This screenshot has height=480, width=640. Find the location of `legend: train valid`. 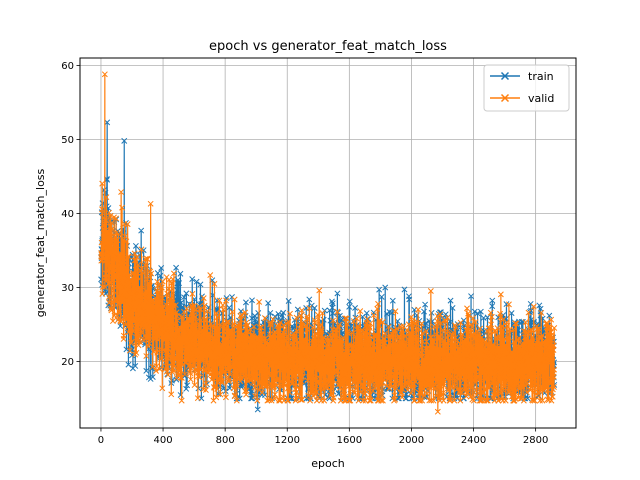

legend: train valid is located at coordinates (526, 88).